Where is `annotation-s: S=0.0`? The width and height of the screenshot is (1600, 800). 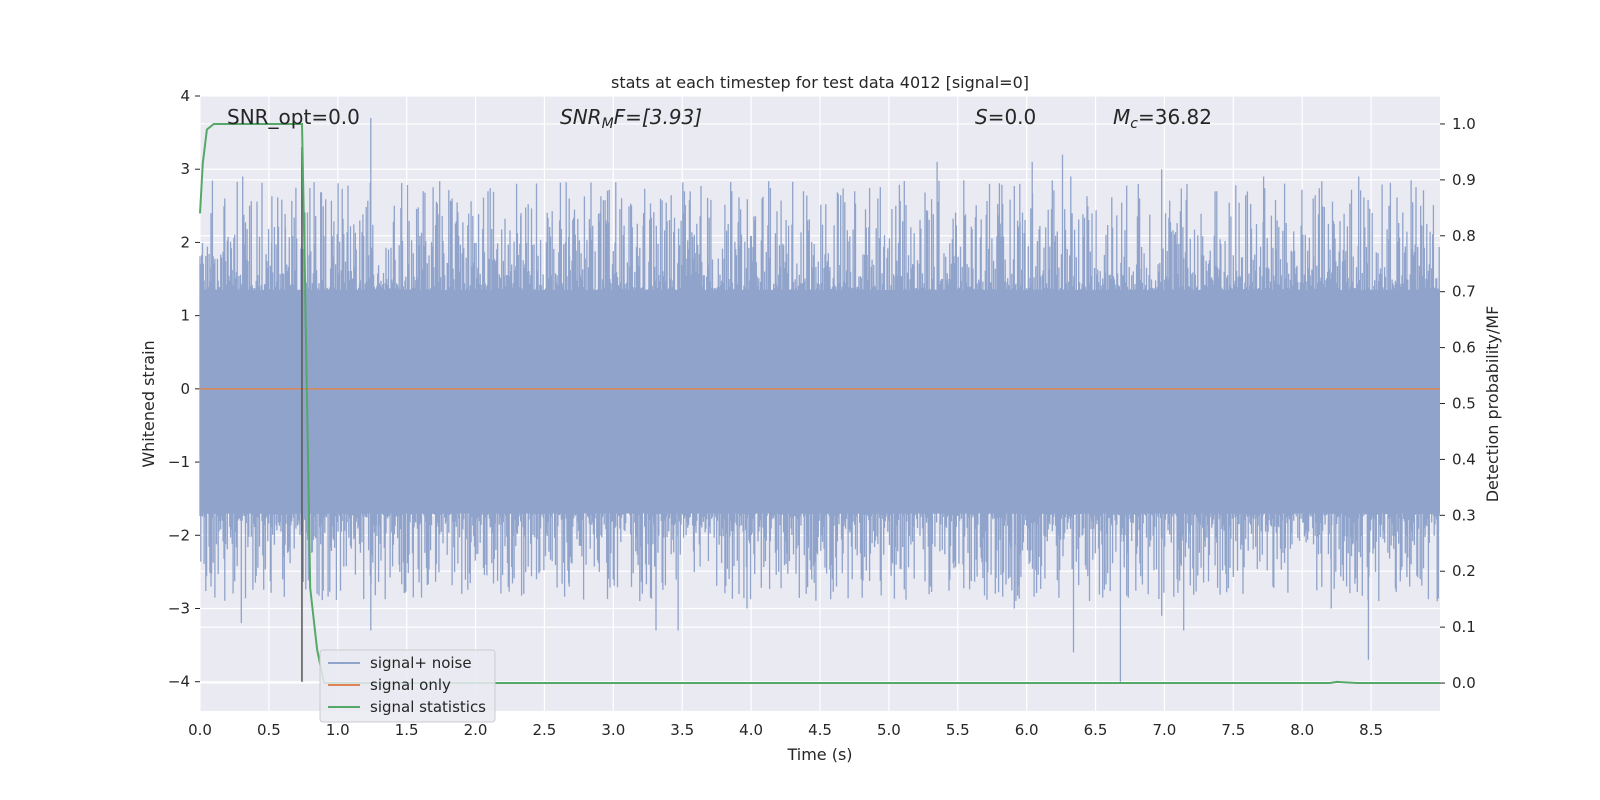 annotation-s: S=0.0 is located at coordinates (1005, 117).